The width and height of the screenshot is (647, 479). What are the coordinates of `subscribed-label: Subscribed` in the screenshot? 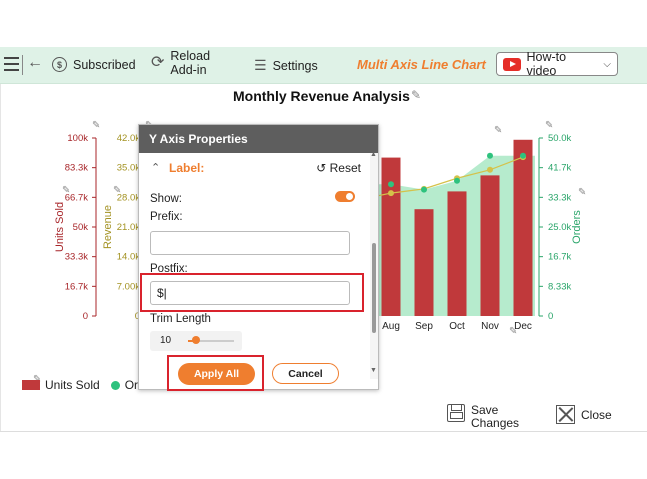 It's located at (104, 64).